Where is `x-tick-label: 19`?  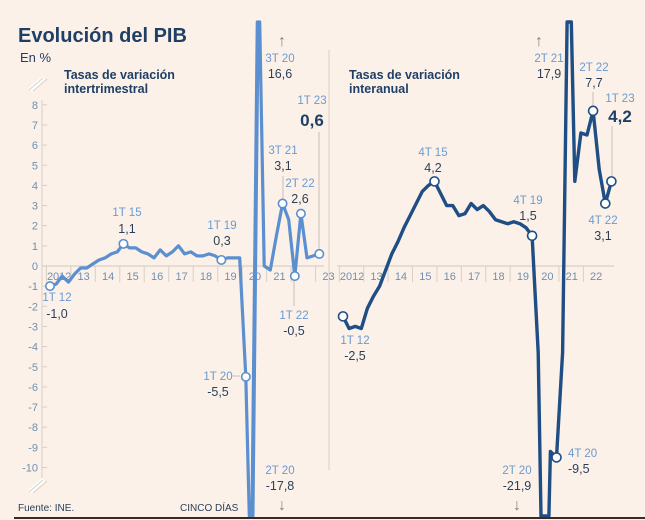 x-tick-label: 19 is located at coordinates (230, 277).